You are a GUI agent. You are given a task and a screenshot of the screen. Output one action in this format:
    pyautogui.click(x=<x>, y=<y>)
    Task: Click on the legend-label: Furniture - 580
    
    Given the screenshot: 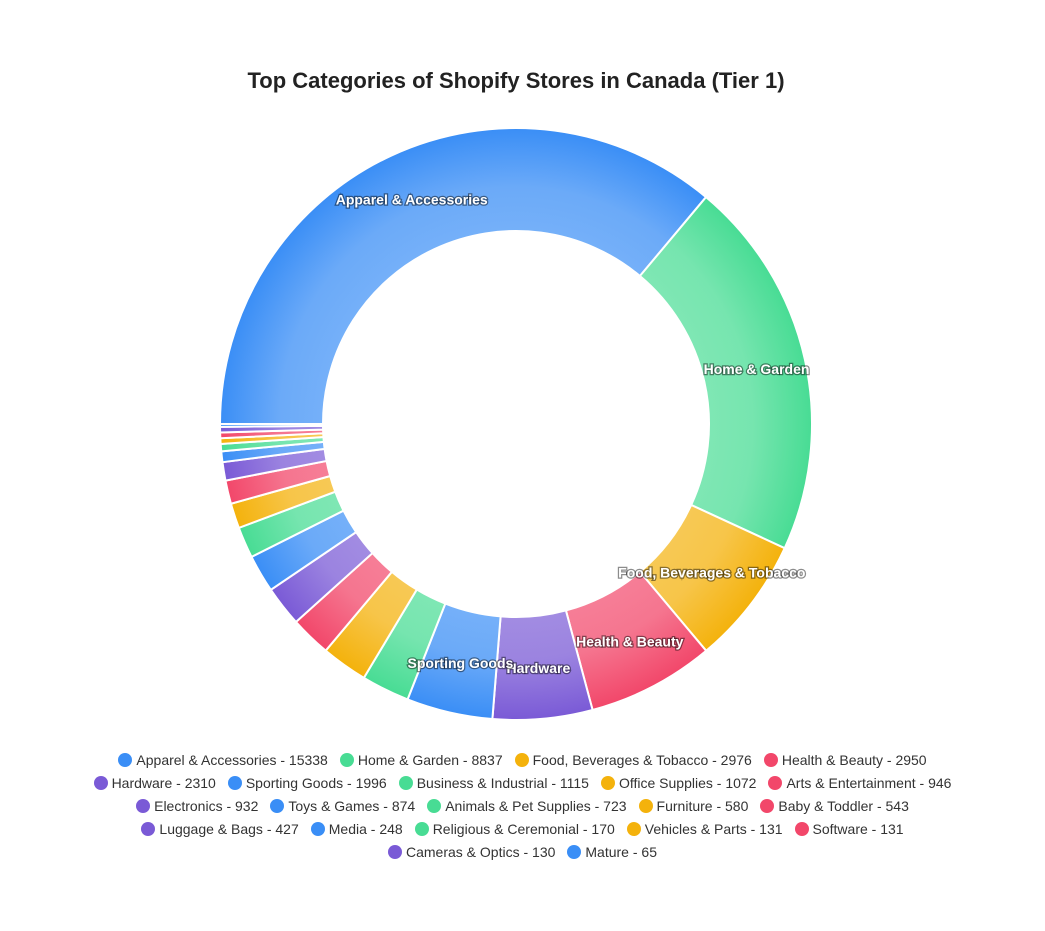 What is the action you would take?
    pyautogui.click(x=702, y=806)
    